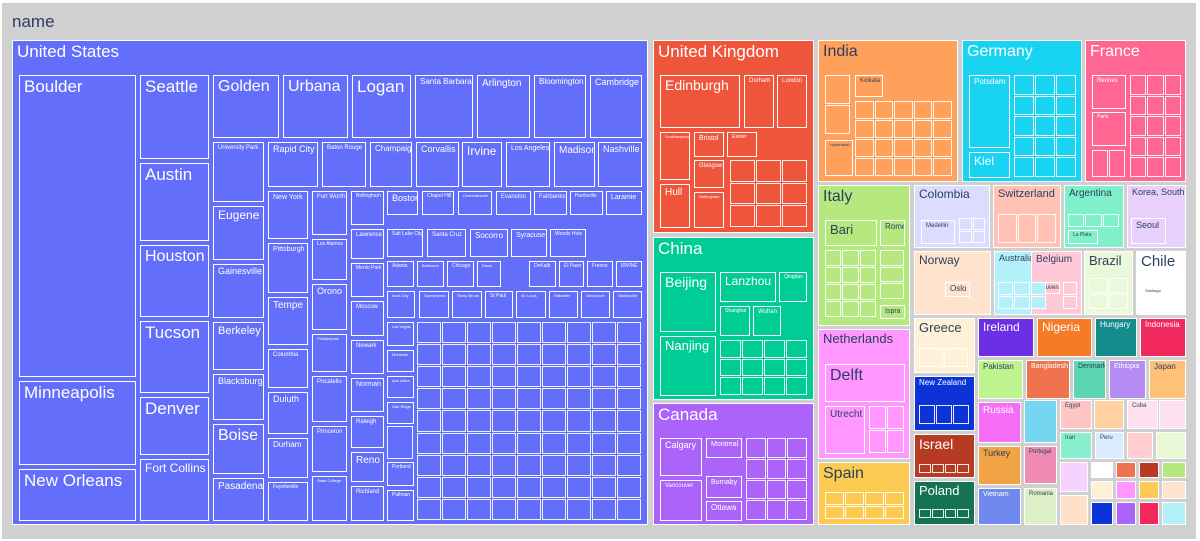 Image resolution: width=1200 pixels, height=541 pixels. I want to click on city-china-shanghai: Shanghai, so click(735, 321).